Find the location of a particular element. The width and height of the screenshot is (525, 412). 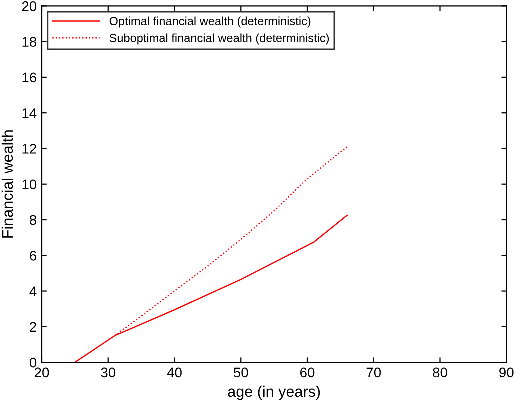

y-tick-label: 6 is located at coordinates (33, 255).